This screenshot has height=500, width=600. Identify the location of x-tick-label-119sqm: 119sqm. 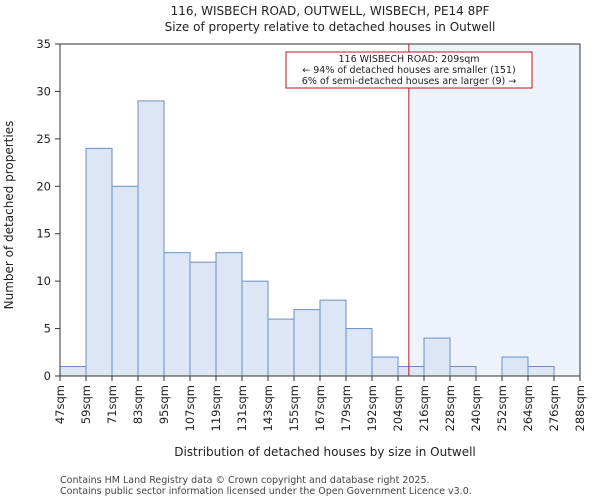
(216, 408).